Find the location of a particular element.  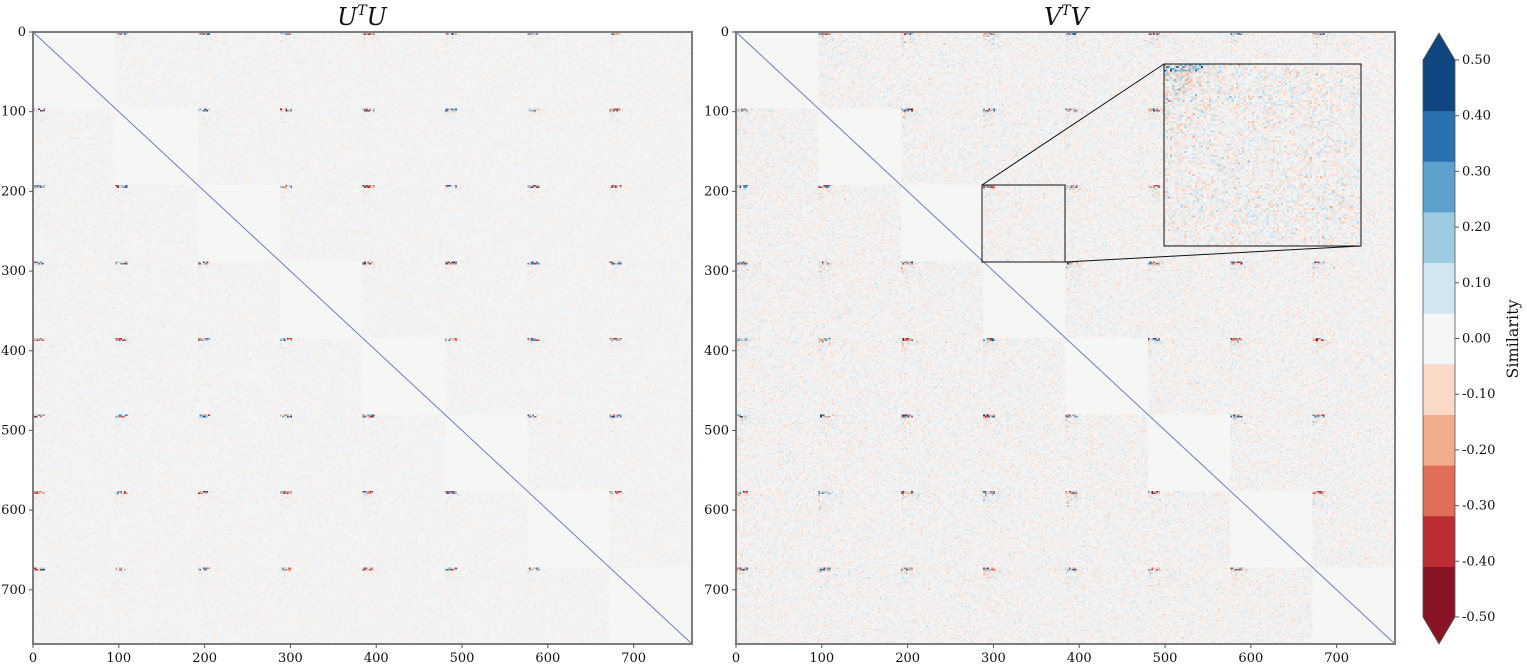

right-x-tick-label: 200 is located at coordinates (907, 658).